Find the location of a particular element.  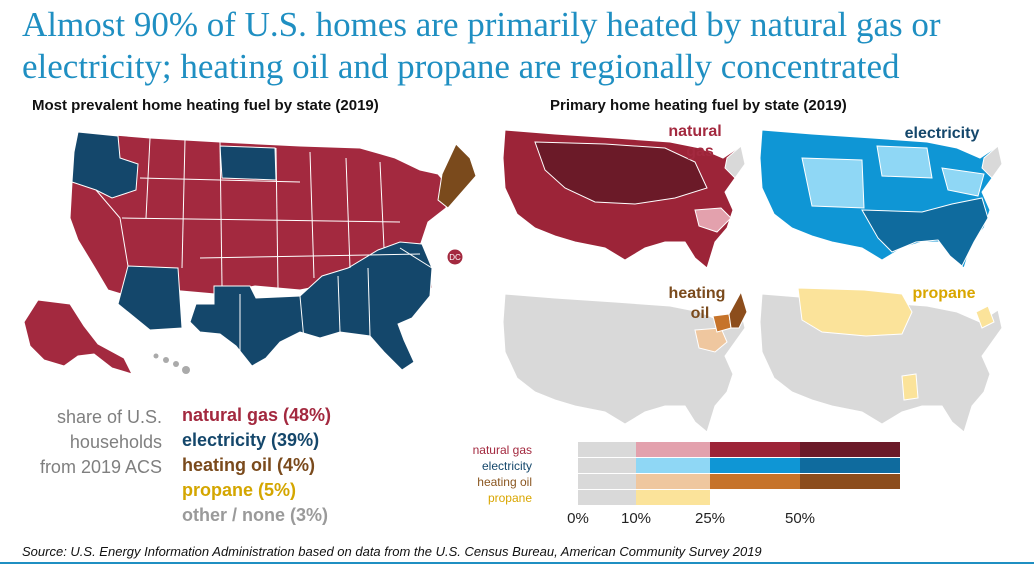

panel-natural-gas-new-england-none is located at coordinates (735, 162).